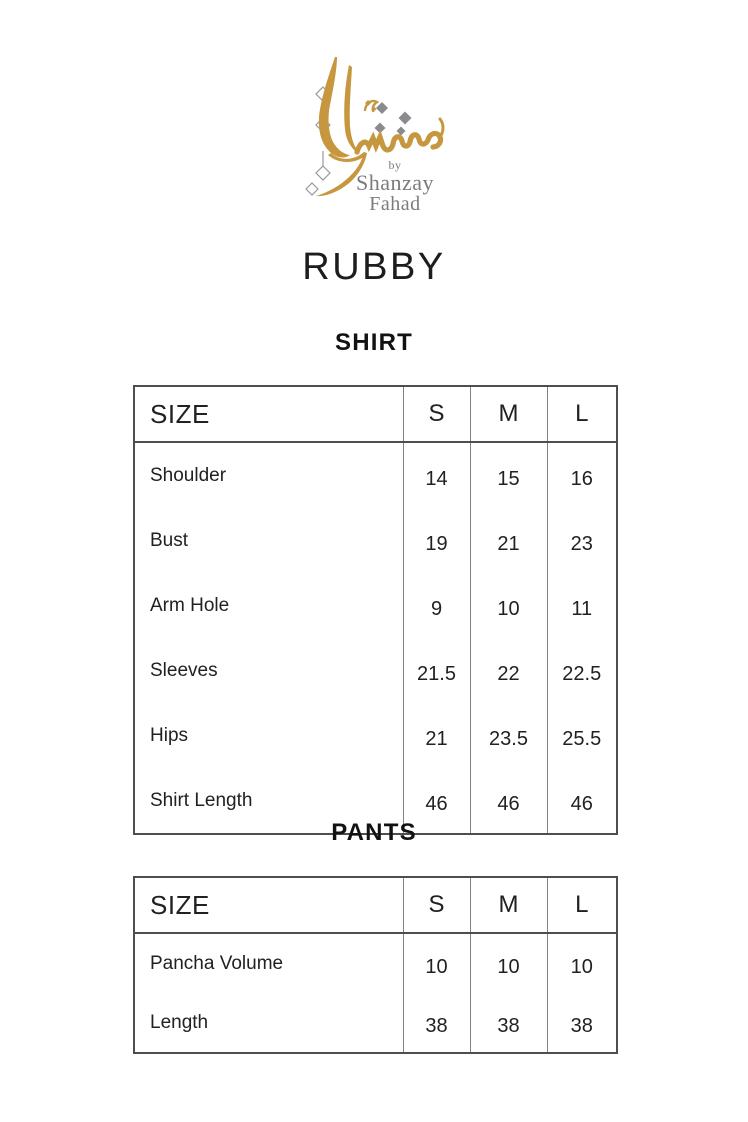 The image size is (748, 1122). What do you see at coordinates (374, 832) in the screenshot?
I see `section-title-pants: PANTS` at bounding box center [374, 832].